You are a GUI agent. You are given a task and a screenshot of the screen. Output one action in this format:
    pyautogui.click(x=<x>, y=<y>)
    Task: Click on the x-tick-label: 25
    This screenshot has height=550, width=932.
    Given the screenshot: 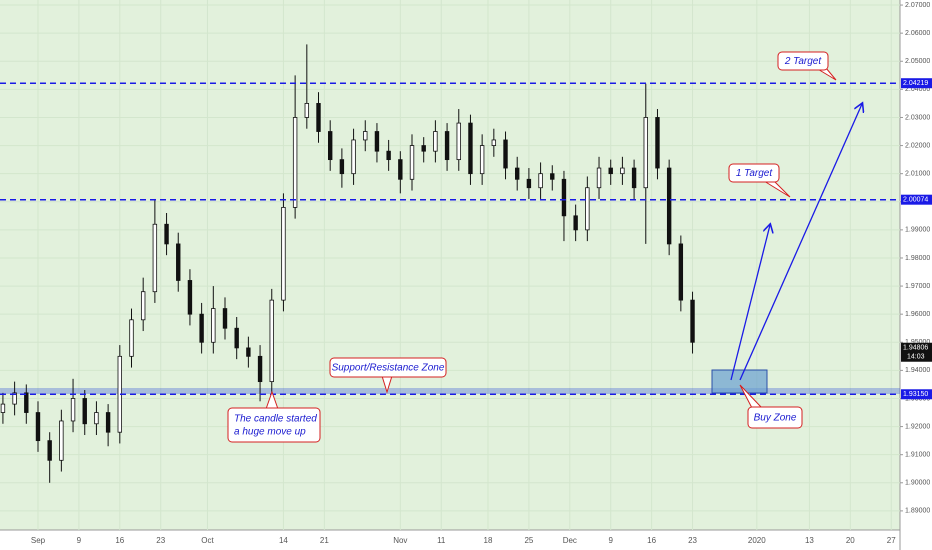 What is the action you would take?
    pyautogui.click(x=528, y=540)
    